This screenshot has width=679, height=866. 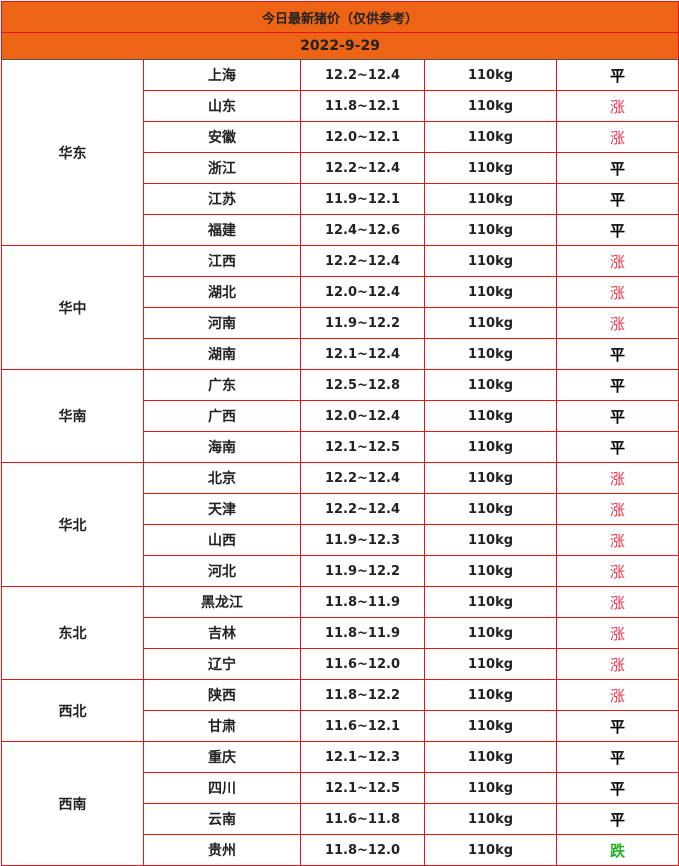 I want to click on province-cell: 辽宁, so click(x=222, y=664).